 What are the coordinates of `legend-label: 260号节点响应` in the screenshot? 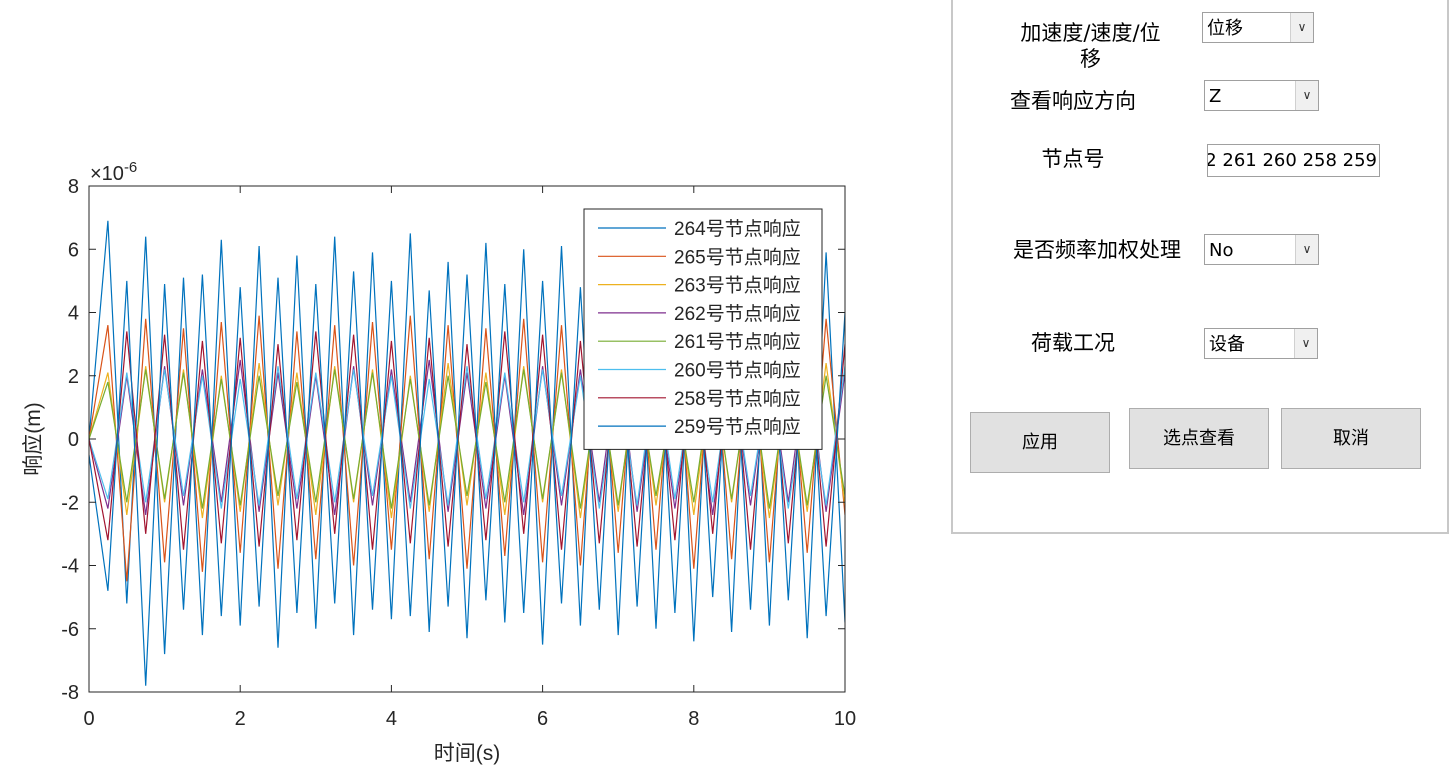 It's located at (737, 371).